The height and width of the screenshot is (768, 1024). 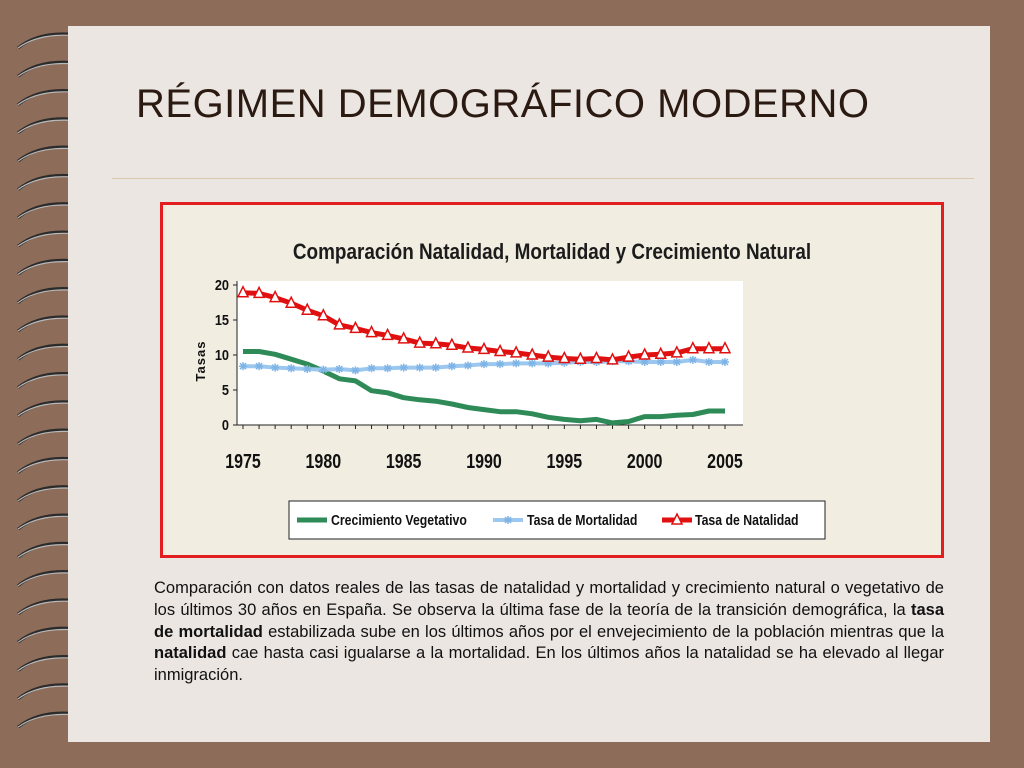 I want to click on legend-box, so click(x=557, y=520).